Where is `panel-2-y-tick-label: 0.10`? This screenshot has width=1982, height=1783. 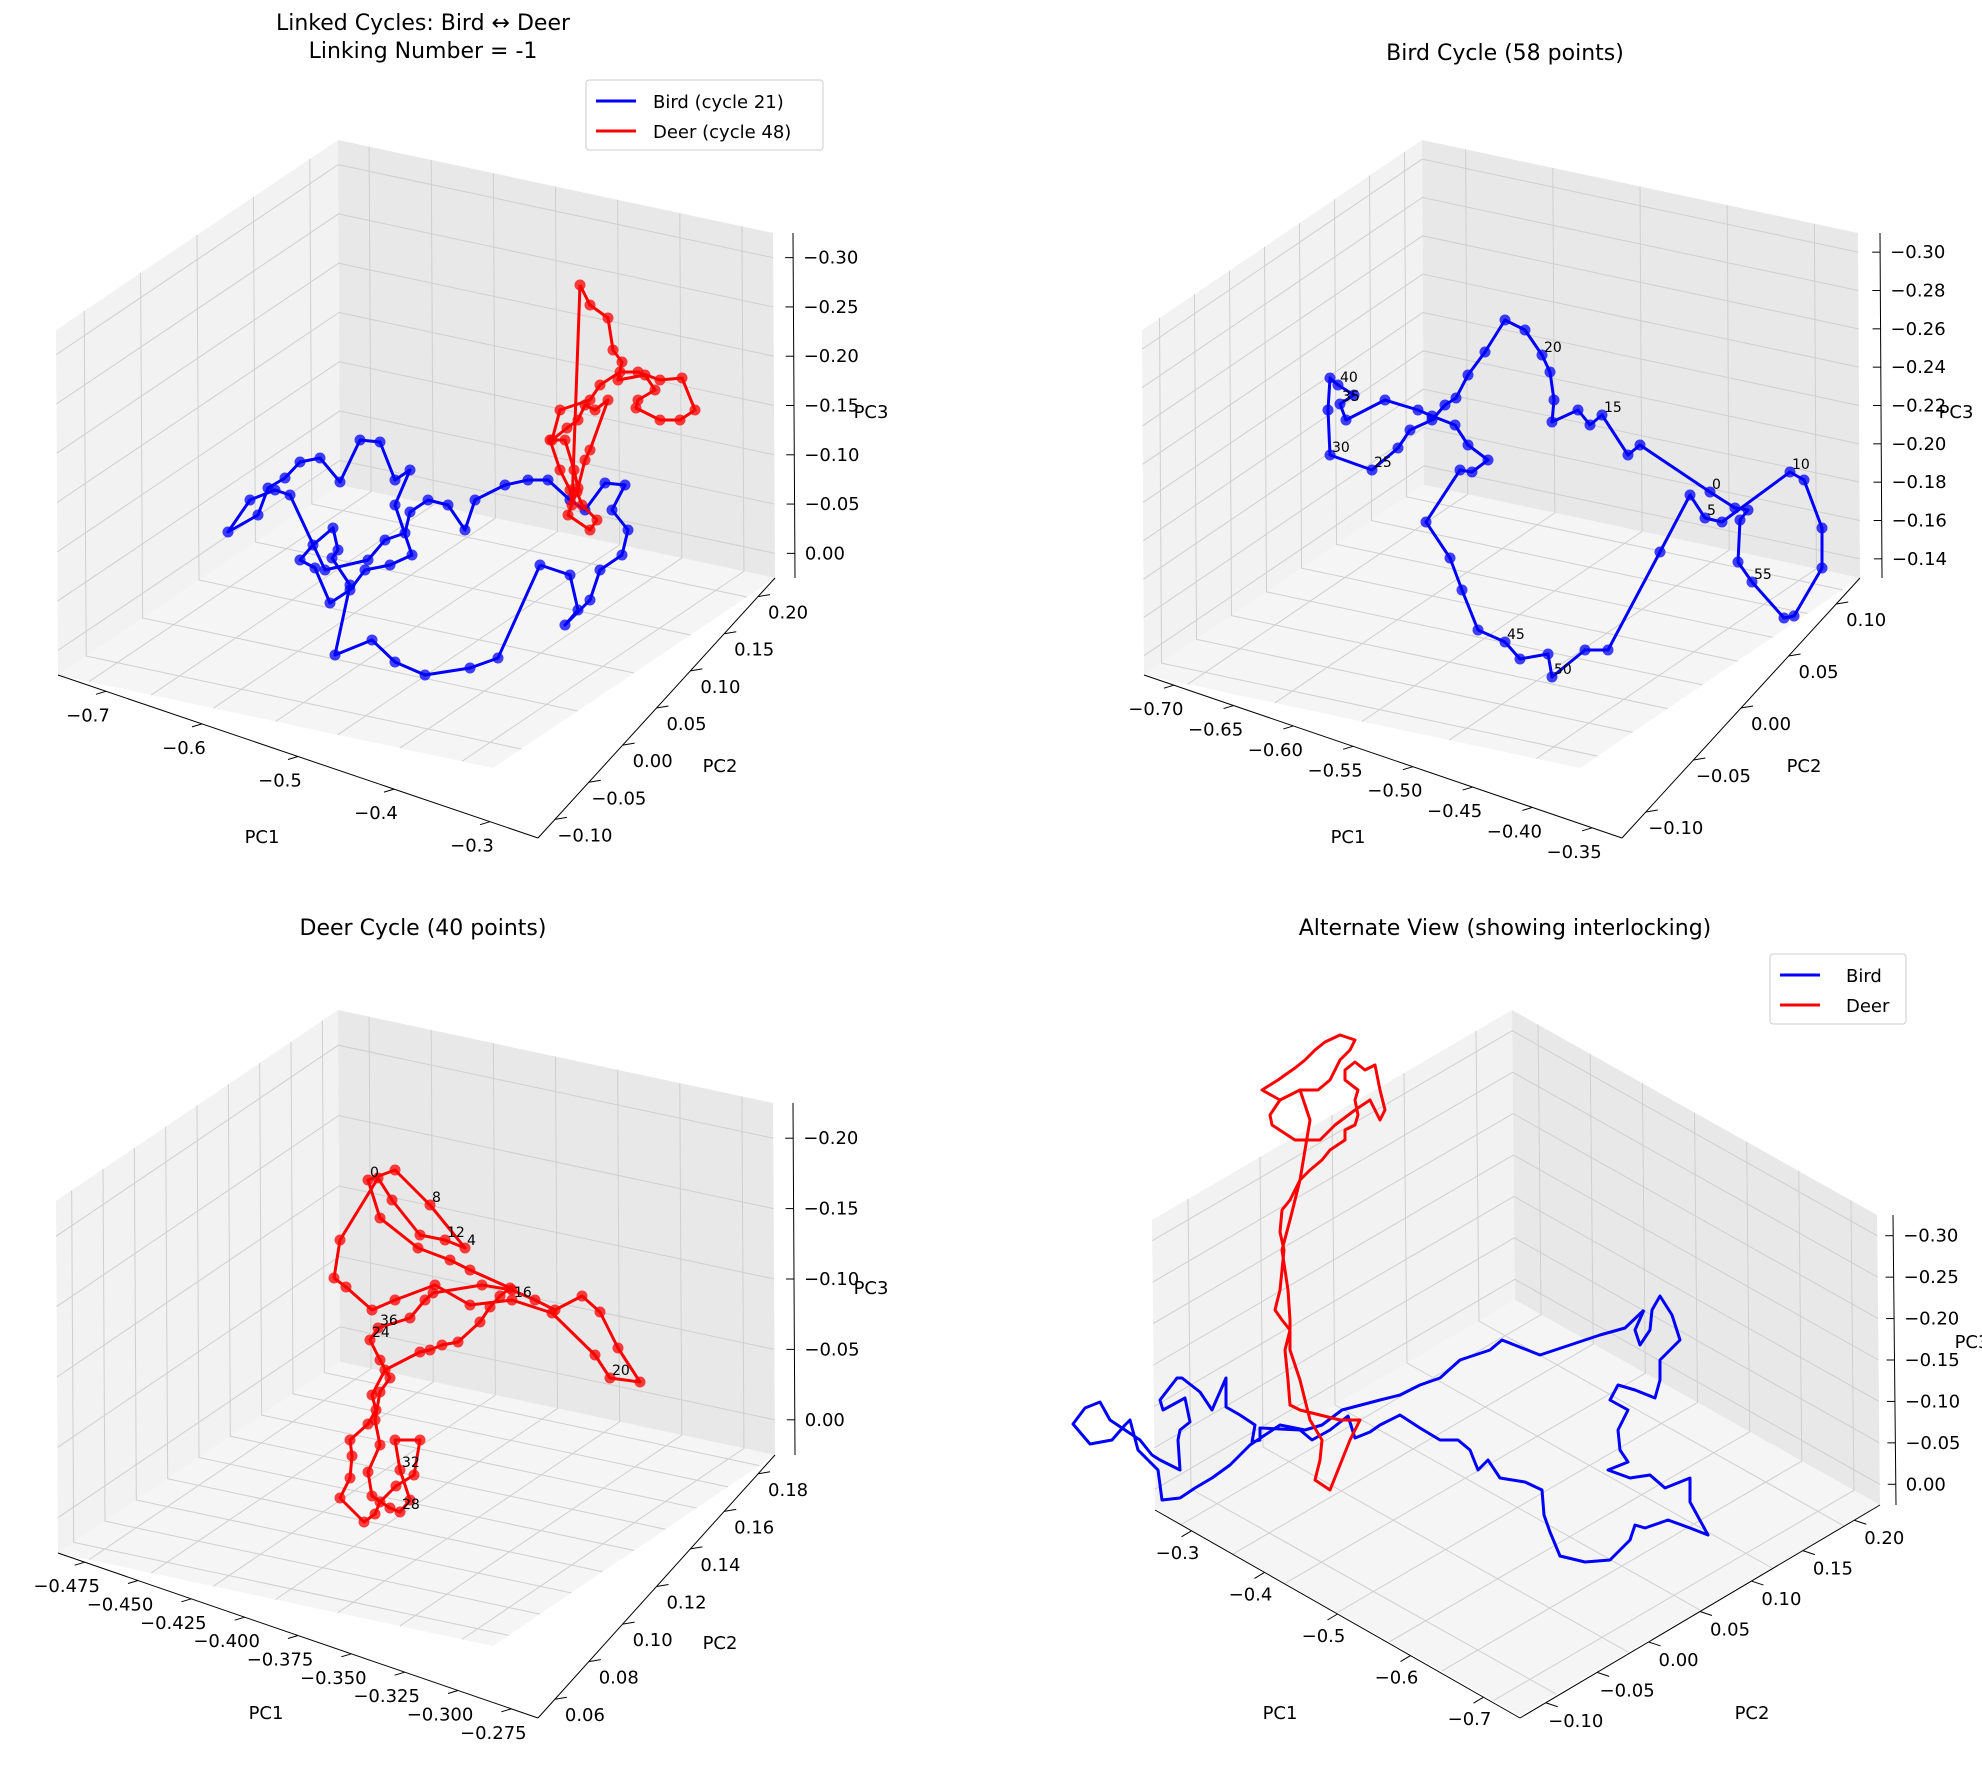
panel-2-y-tick-label: 0.10 is located at coordinates (1866, 620).